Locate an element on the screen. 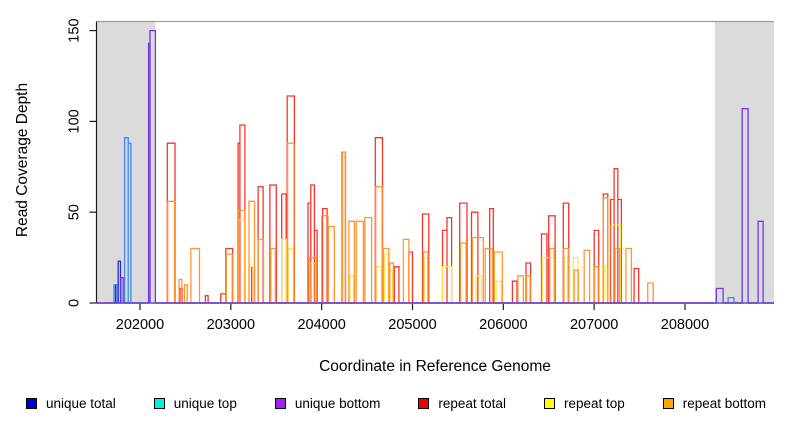 The width and height of the screenshot is (792, 432). legend-item-unique-total: unique total is located at coordinates (70, 403).